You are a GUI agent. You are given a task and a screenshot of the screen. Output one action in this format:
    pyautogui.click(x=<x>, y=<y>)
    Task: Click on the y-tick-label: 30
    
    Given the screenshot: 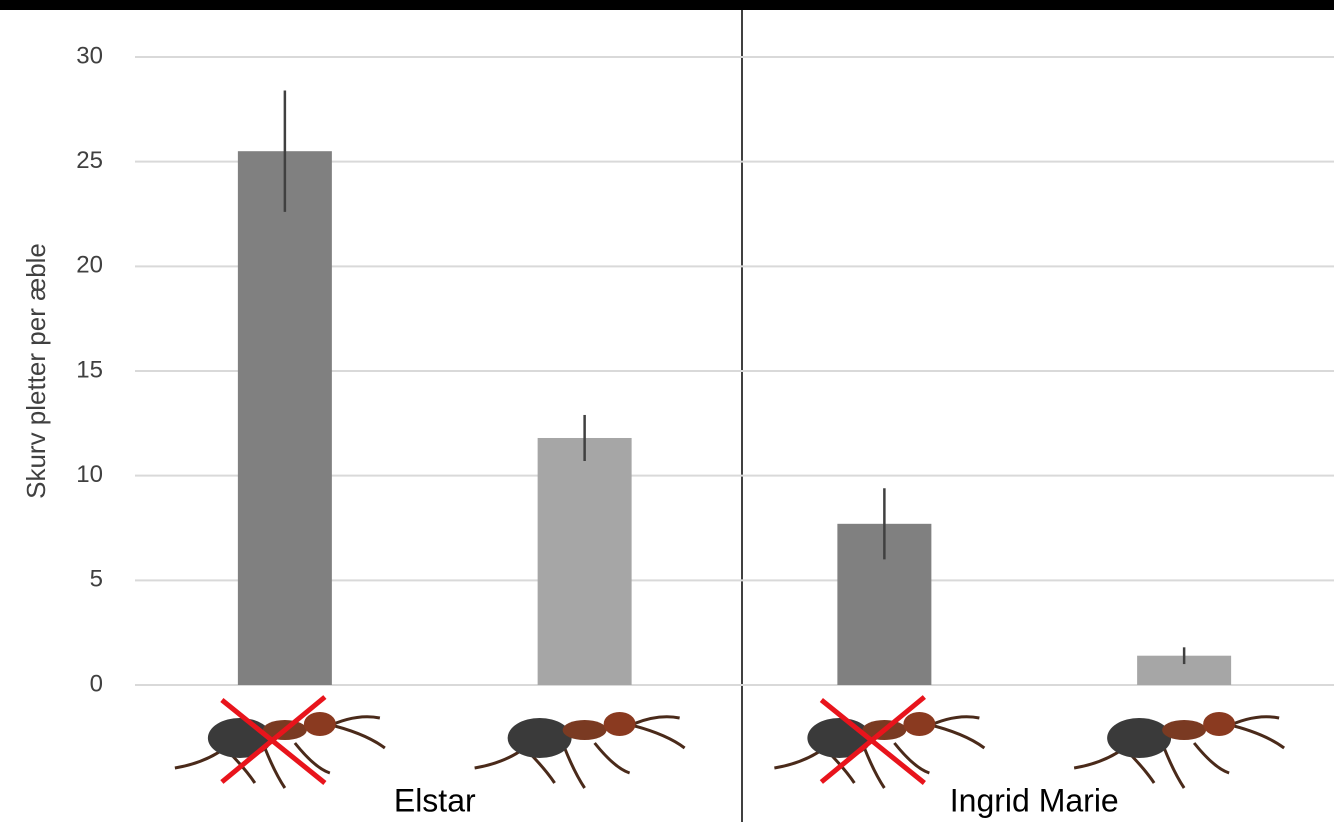 What is the action you would take?
    pyautogui.click(x=89, y=55)
    